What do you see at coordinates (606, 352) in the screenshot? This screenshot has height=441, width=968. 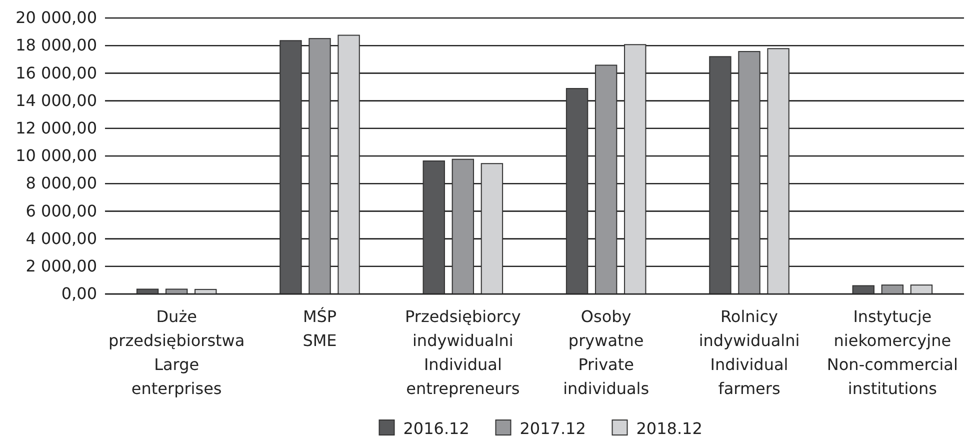 I see `x-tick-label: Osoby prywatne Private individuals` at bounding box center [606, 352].